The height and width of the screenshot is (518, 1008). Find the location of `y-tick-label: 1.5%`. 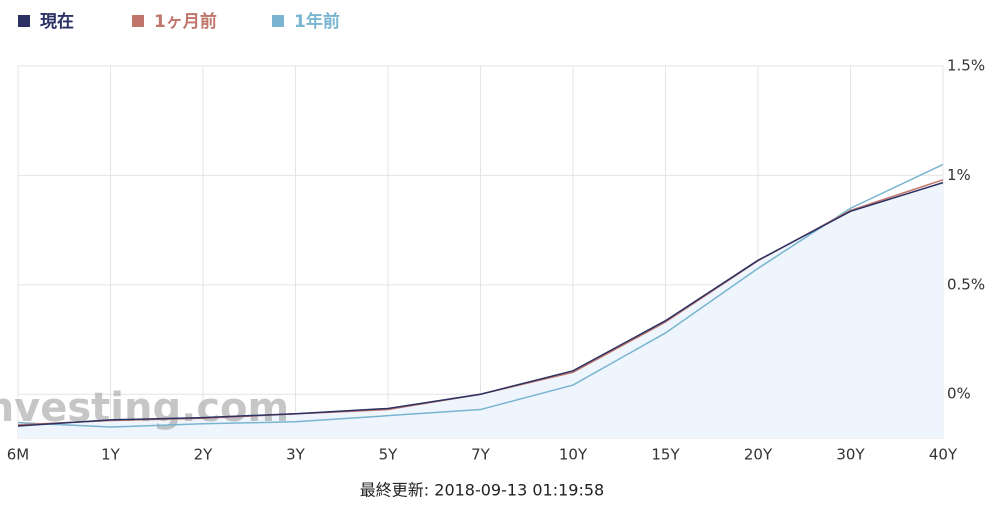

y-tick-label: 1.5% is located at coordinates (966, 66).